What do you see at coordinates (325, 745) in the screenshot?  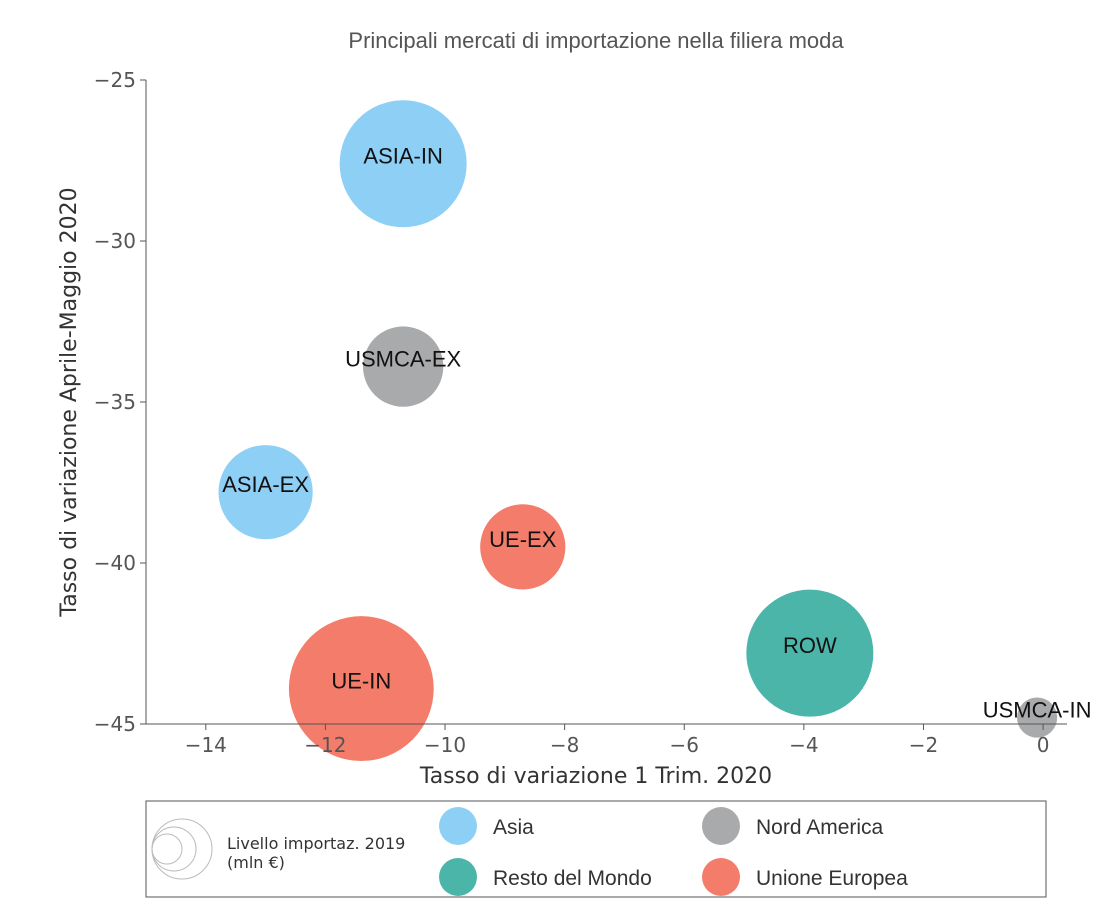 I see `x-tick-label: −12` at bounding box center [325, 745].